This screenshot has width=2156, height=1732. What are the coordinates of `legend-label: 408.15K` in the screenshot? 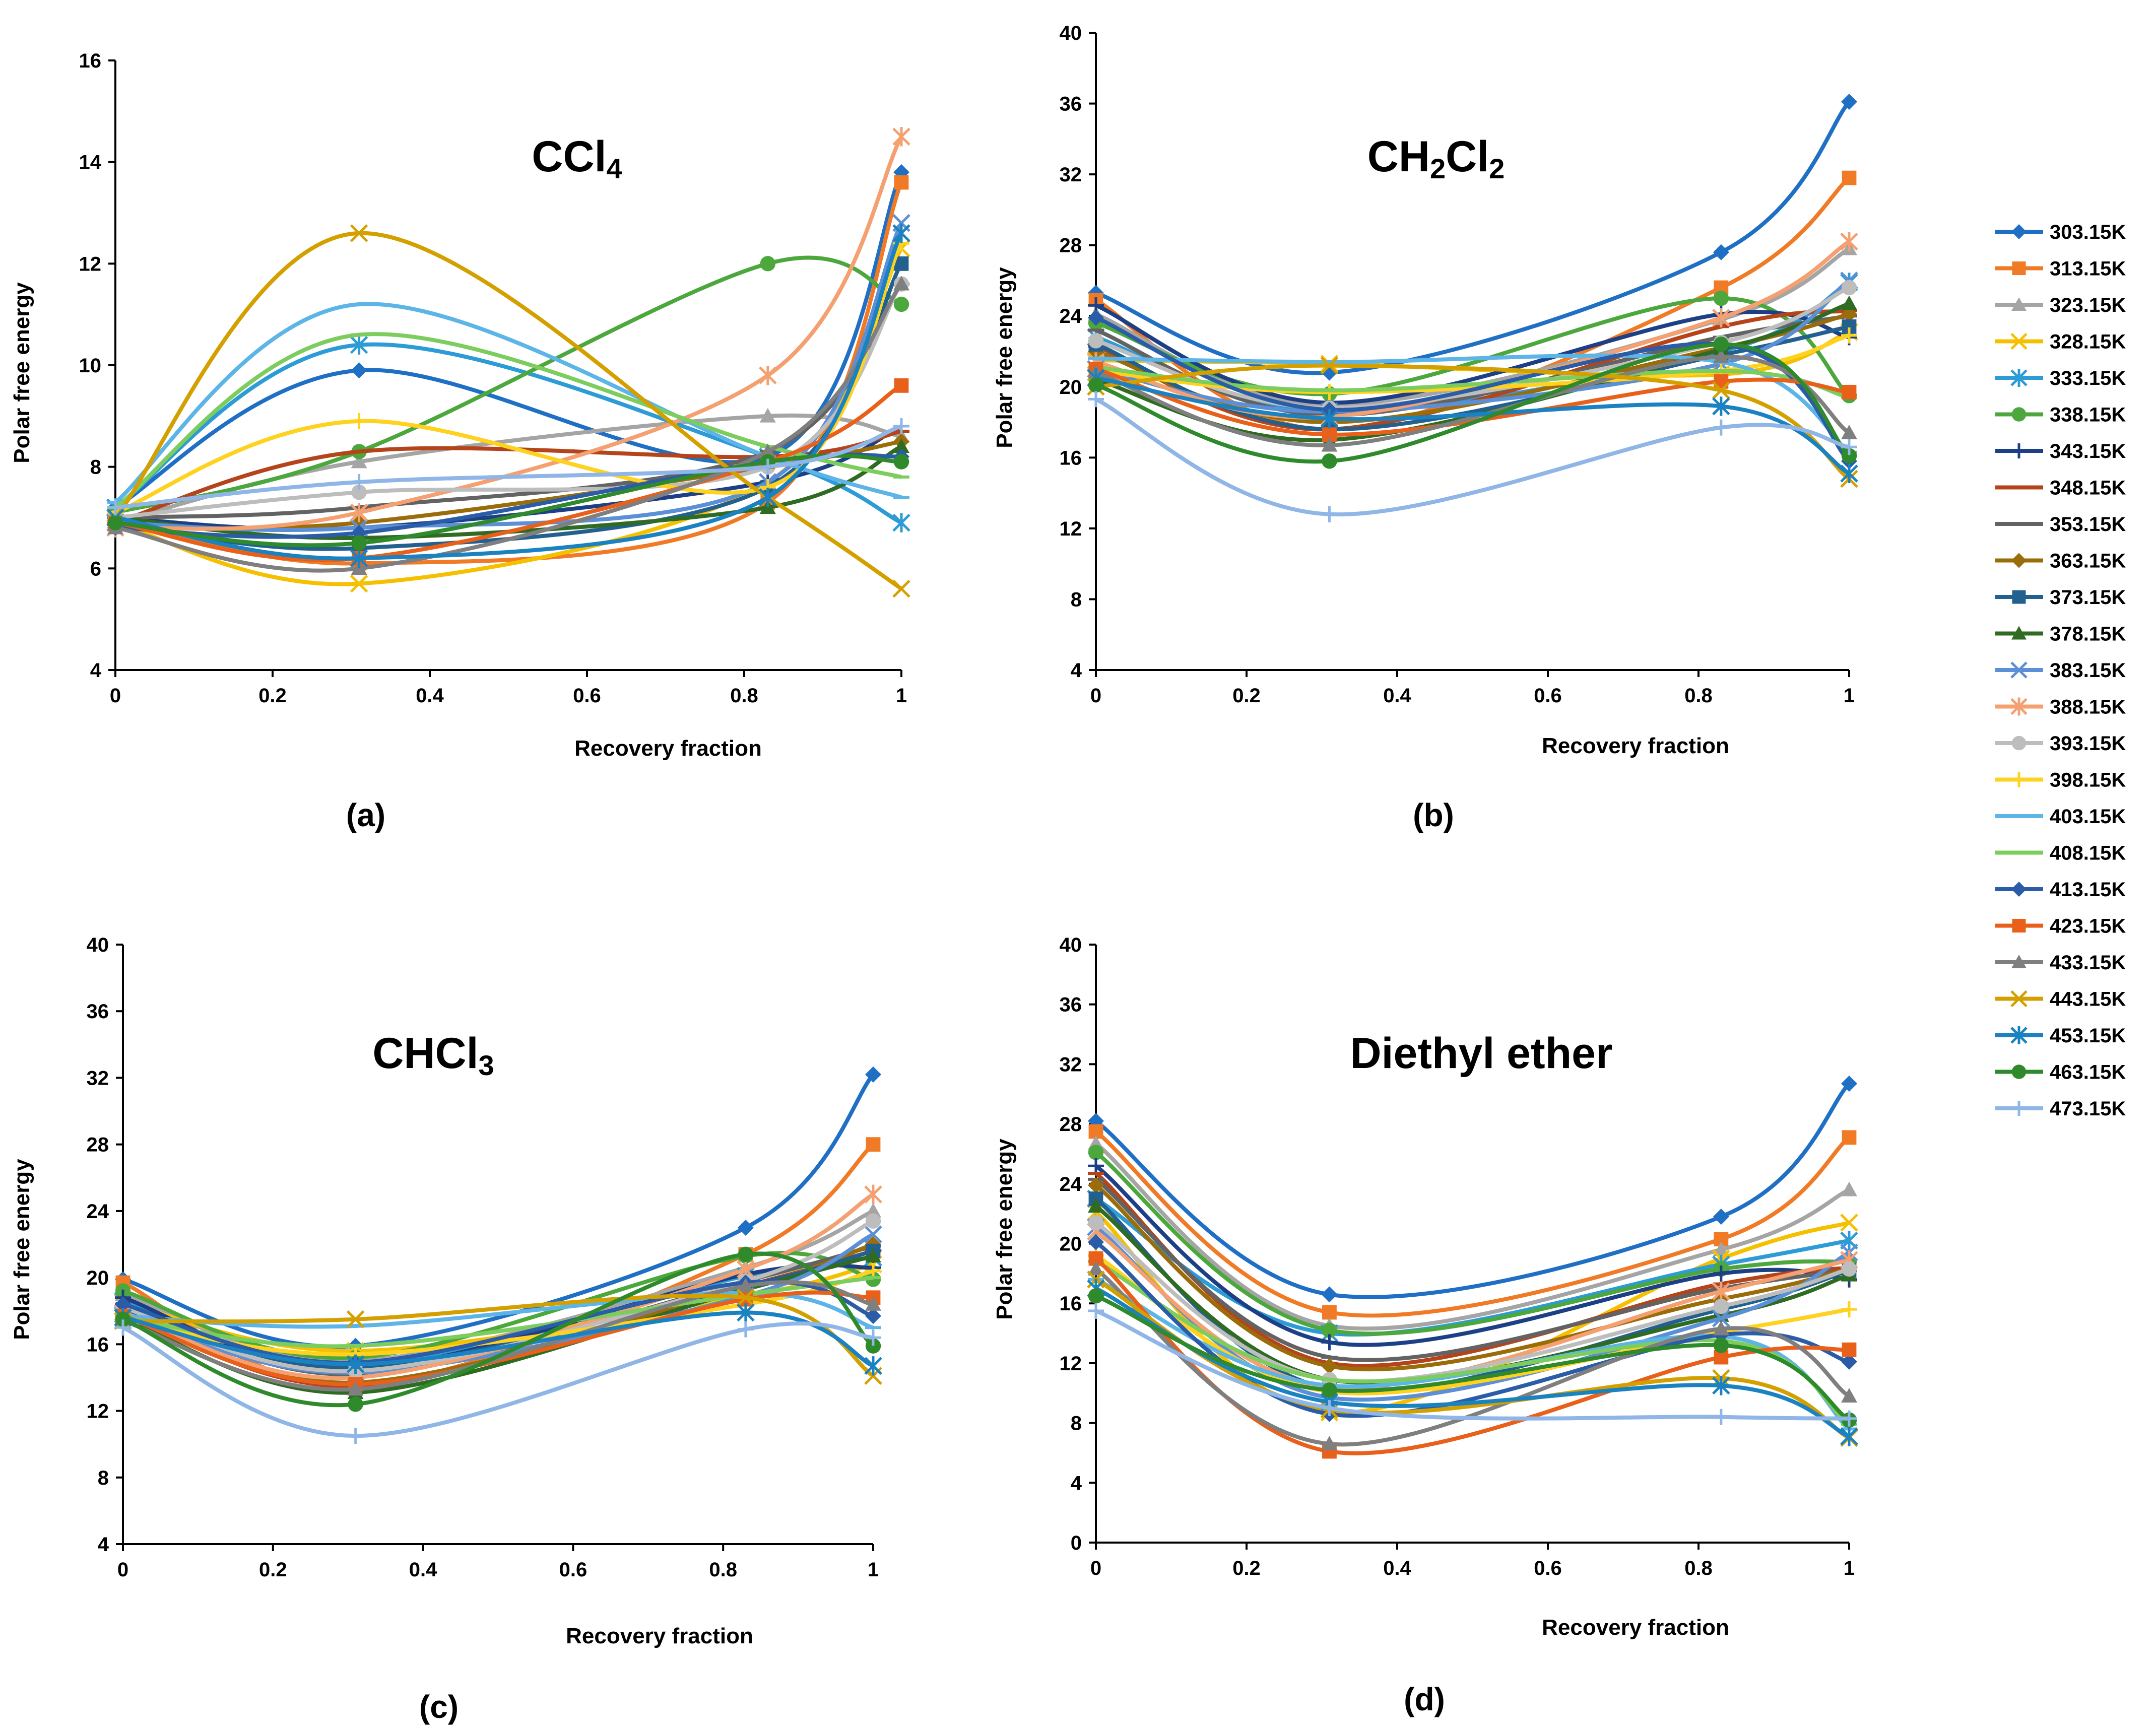 It's located at (2088, 853).